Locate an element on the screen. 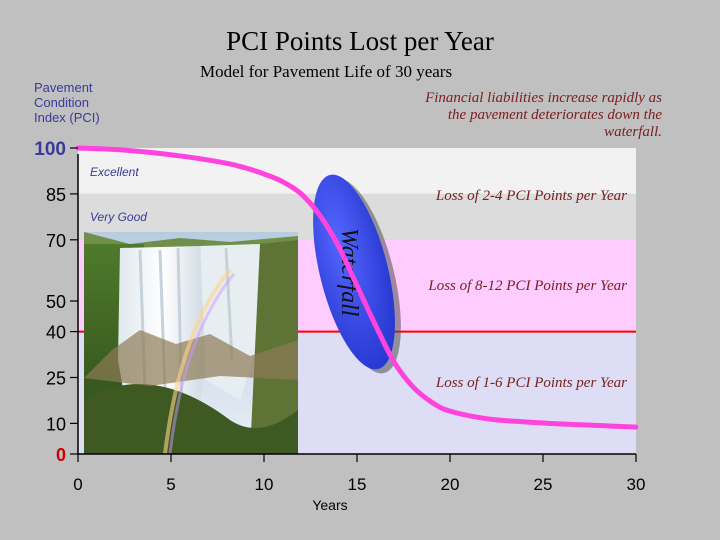  y-tick-label-10: 10 is located at coordinates (56, 424).